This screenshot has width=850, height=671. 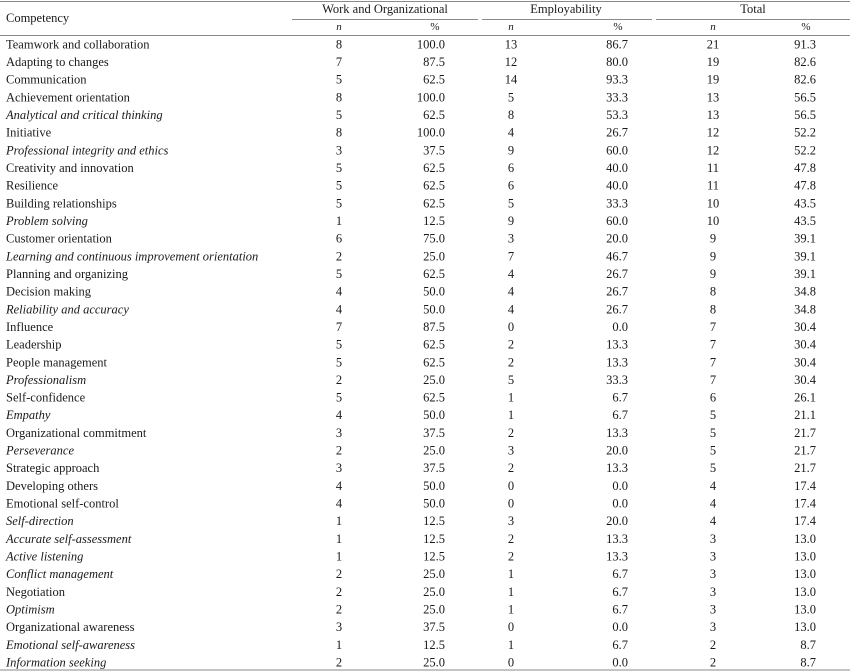 What do you see at coordinates (28, 415) in the screenshot?
I see `competency: Empathy` at bounding box center [28, 415].